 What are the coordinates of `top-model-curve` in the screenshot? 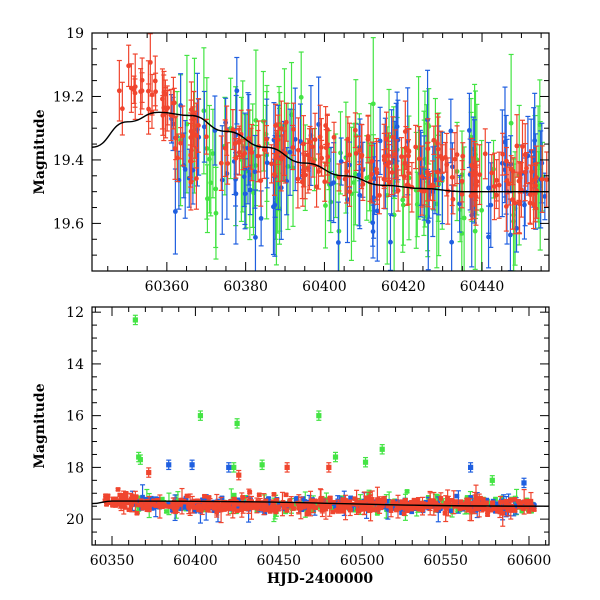 It's located at (320, 152).